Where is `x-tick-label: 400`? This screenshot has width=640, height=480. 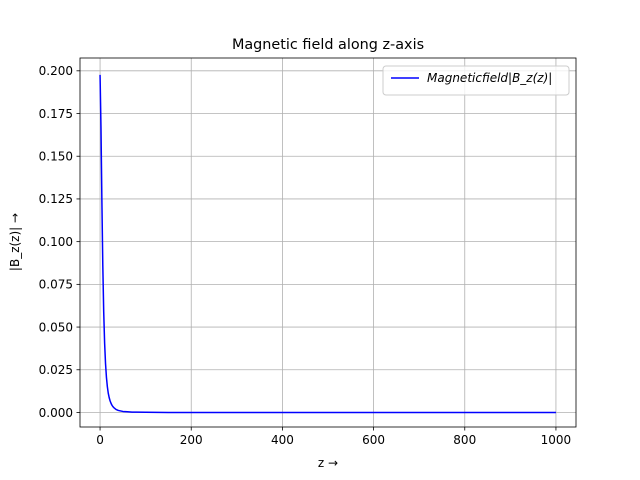 x-tick-label: 400 is located at coordinates (282, 440).